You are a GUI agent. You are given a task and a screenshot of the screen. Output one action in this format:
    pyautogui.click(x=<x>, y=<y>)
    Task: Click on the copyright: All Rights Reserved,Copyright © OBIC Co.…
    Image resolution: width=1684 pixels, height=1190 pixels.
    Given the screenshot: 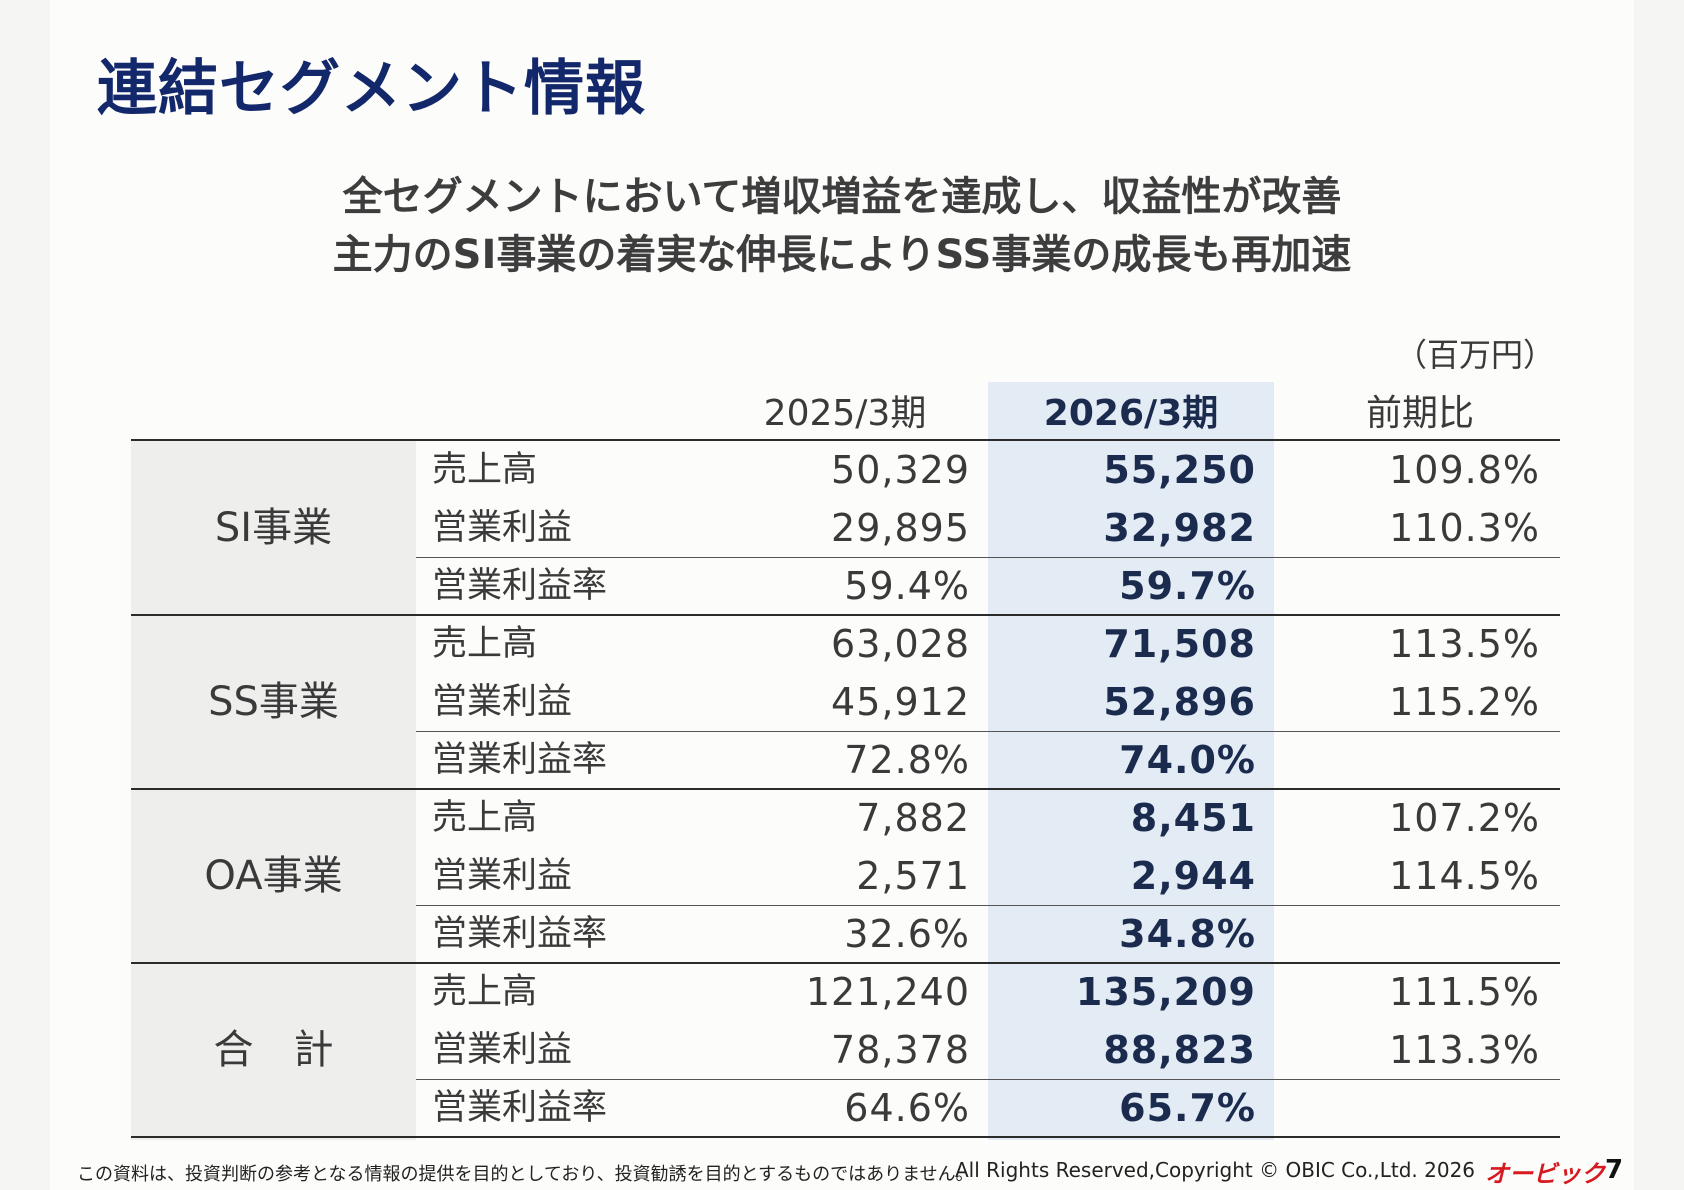 What is the action you would take?
    pyautogui.click(x=1215, y=1170)
    